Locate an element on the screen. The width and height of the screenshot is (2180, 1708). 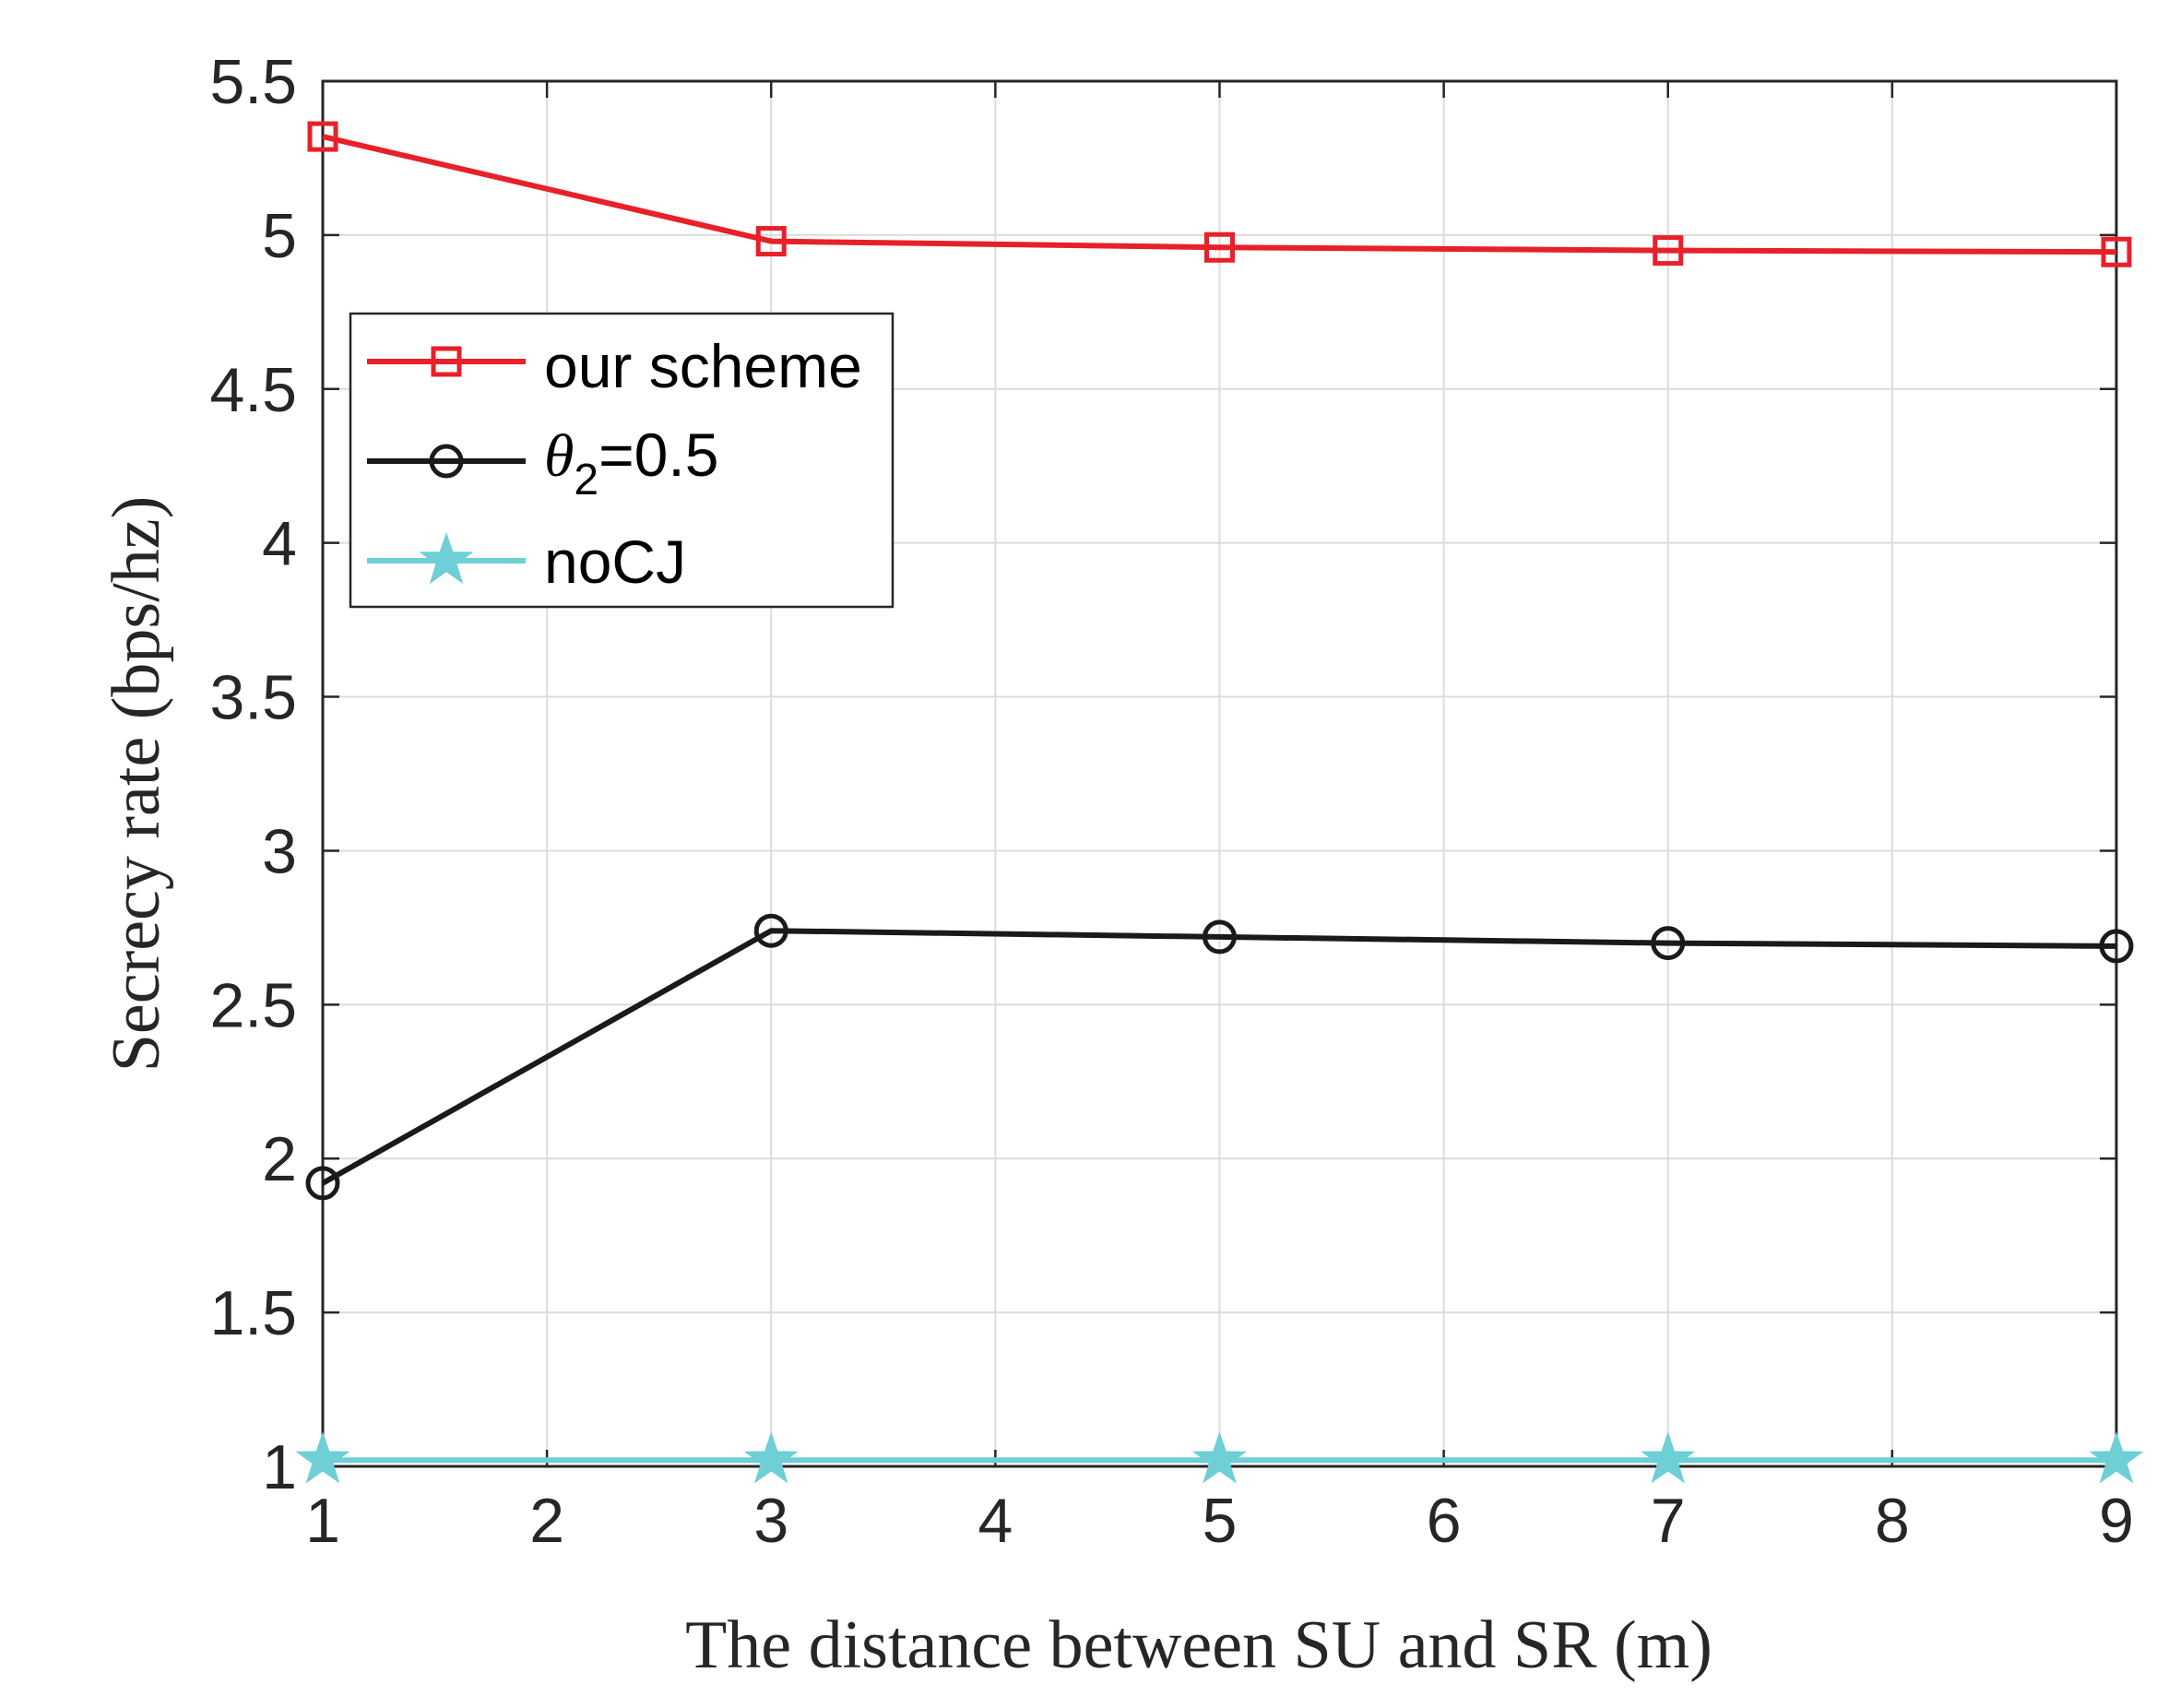
x-axis-title: The distance between SU and SR (m) is located at coordinates (1198, 1645).